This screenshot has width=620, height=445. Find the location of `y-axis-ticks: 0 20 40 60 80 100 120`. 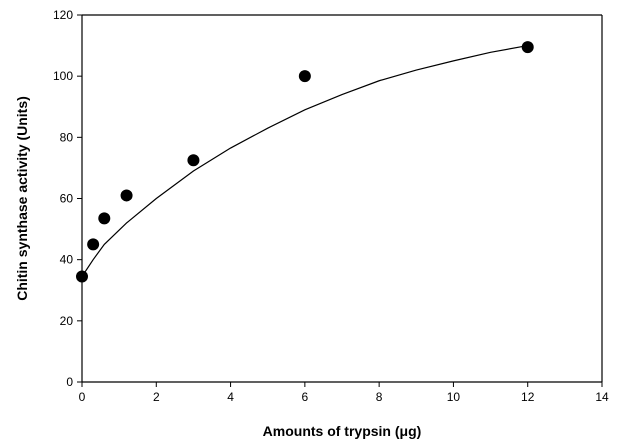

y-axis-ticks: 0 20 40 60 80 100 120 is located at coordinates (67, 198).